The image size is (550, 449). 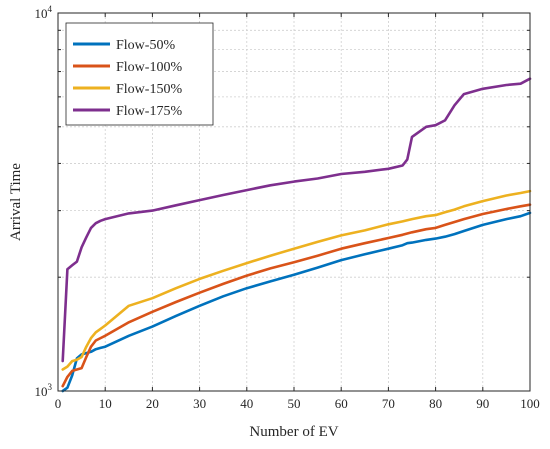 I want to click on legend-label-3: Flow-175%, so click(x=149, y=111).